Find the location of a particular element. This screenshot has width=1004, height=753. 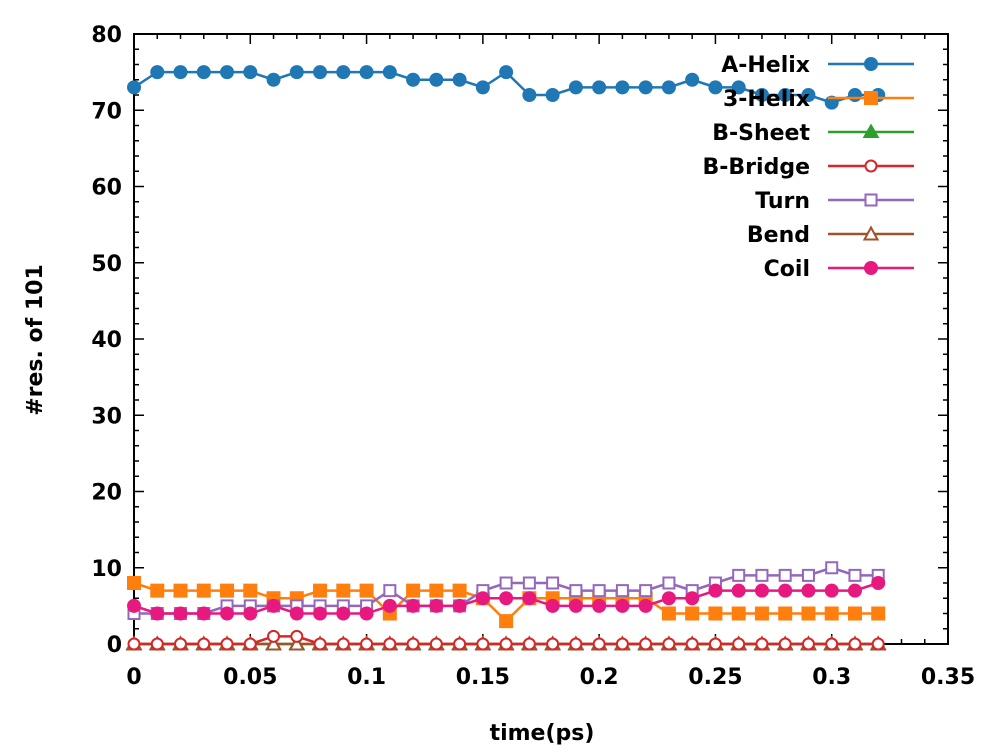

x-axis-title: time(ps) is located at coordinates (542, 733).